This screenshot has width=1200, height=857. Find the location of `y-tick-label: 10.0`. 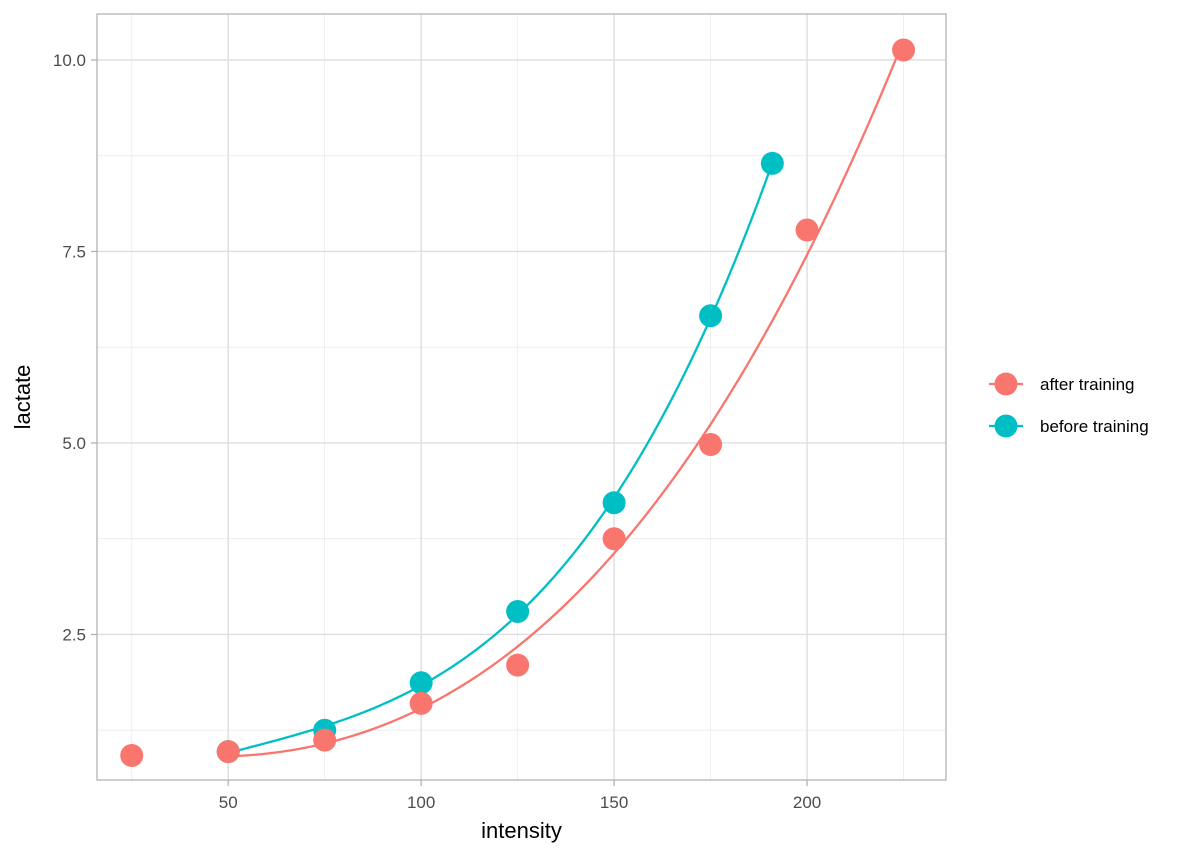

y-tick-label: 10.0 is located at coordinates (69, 60).